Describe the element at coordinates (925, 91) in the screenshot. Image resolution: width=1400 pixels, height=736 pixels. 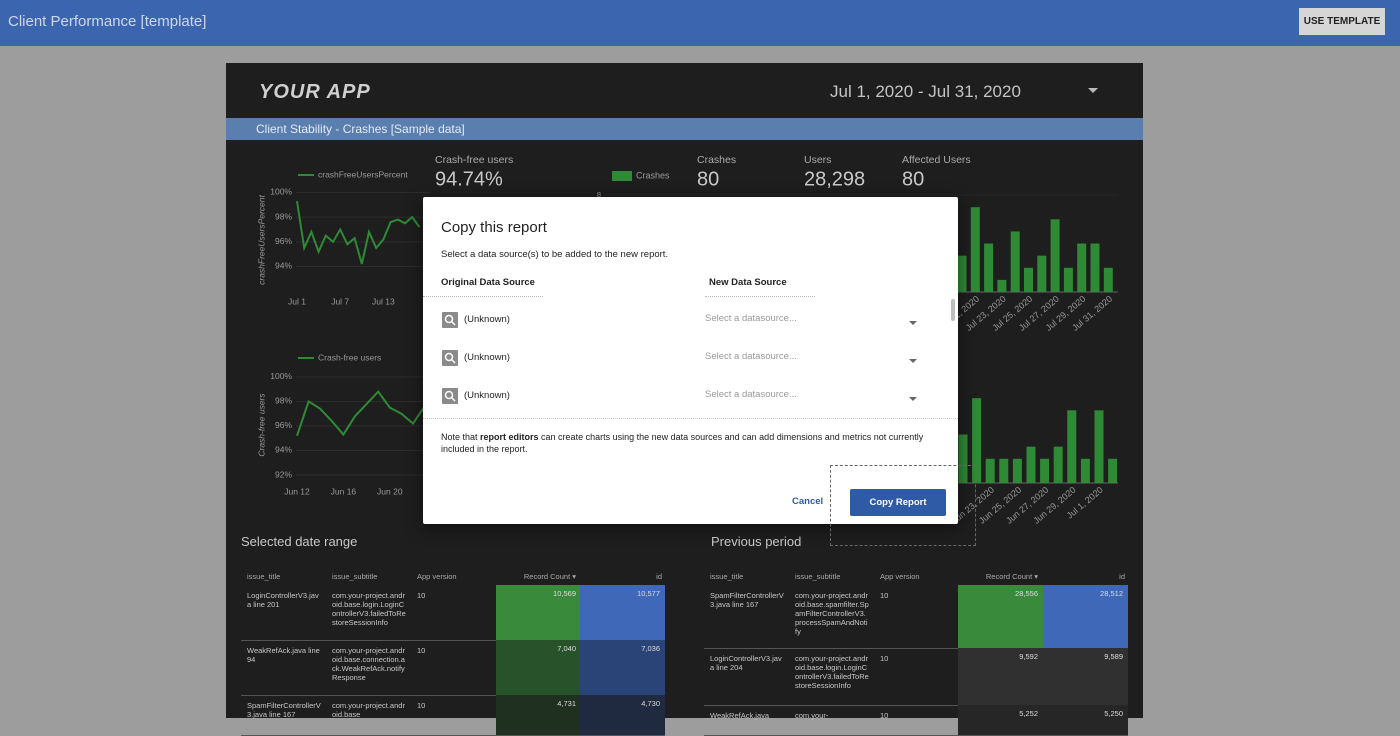
I see `date-range: Jul 1, 2020 - Jul 31, 2020` at that location.